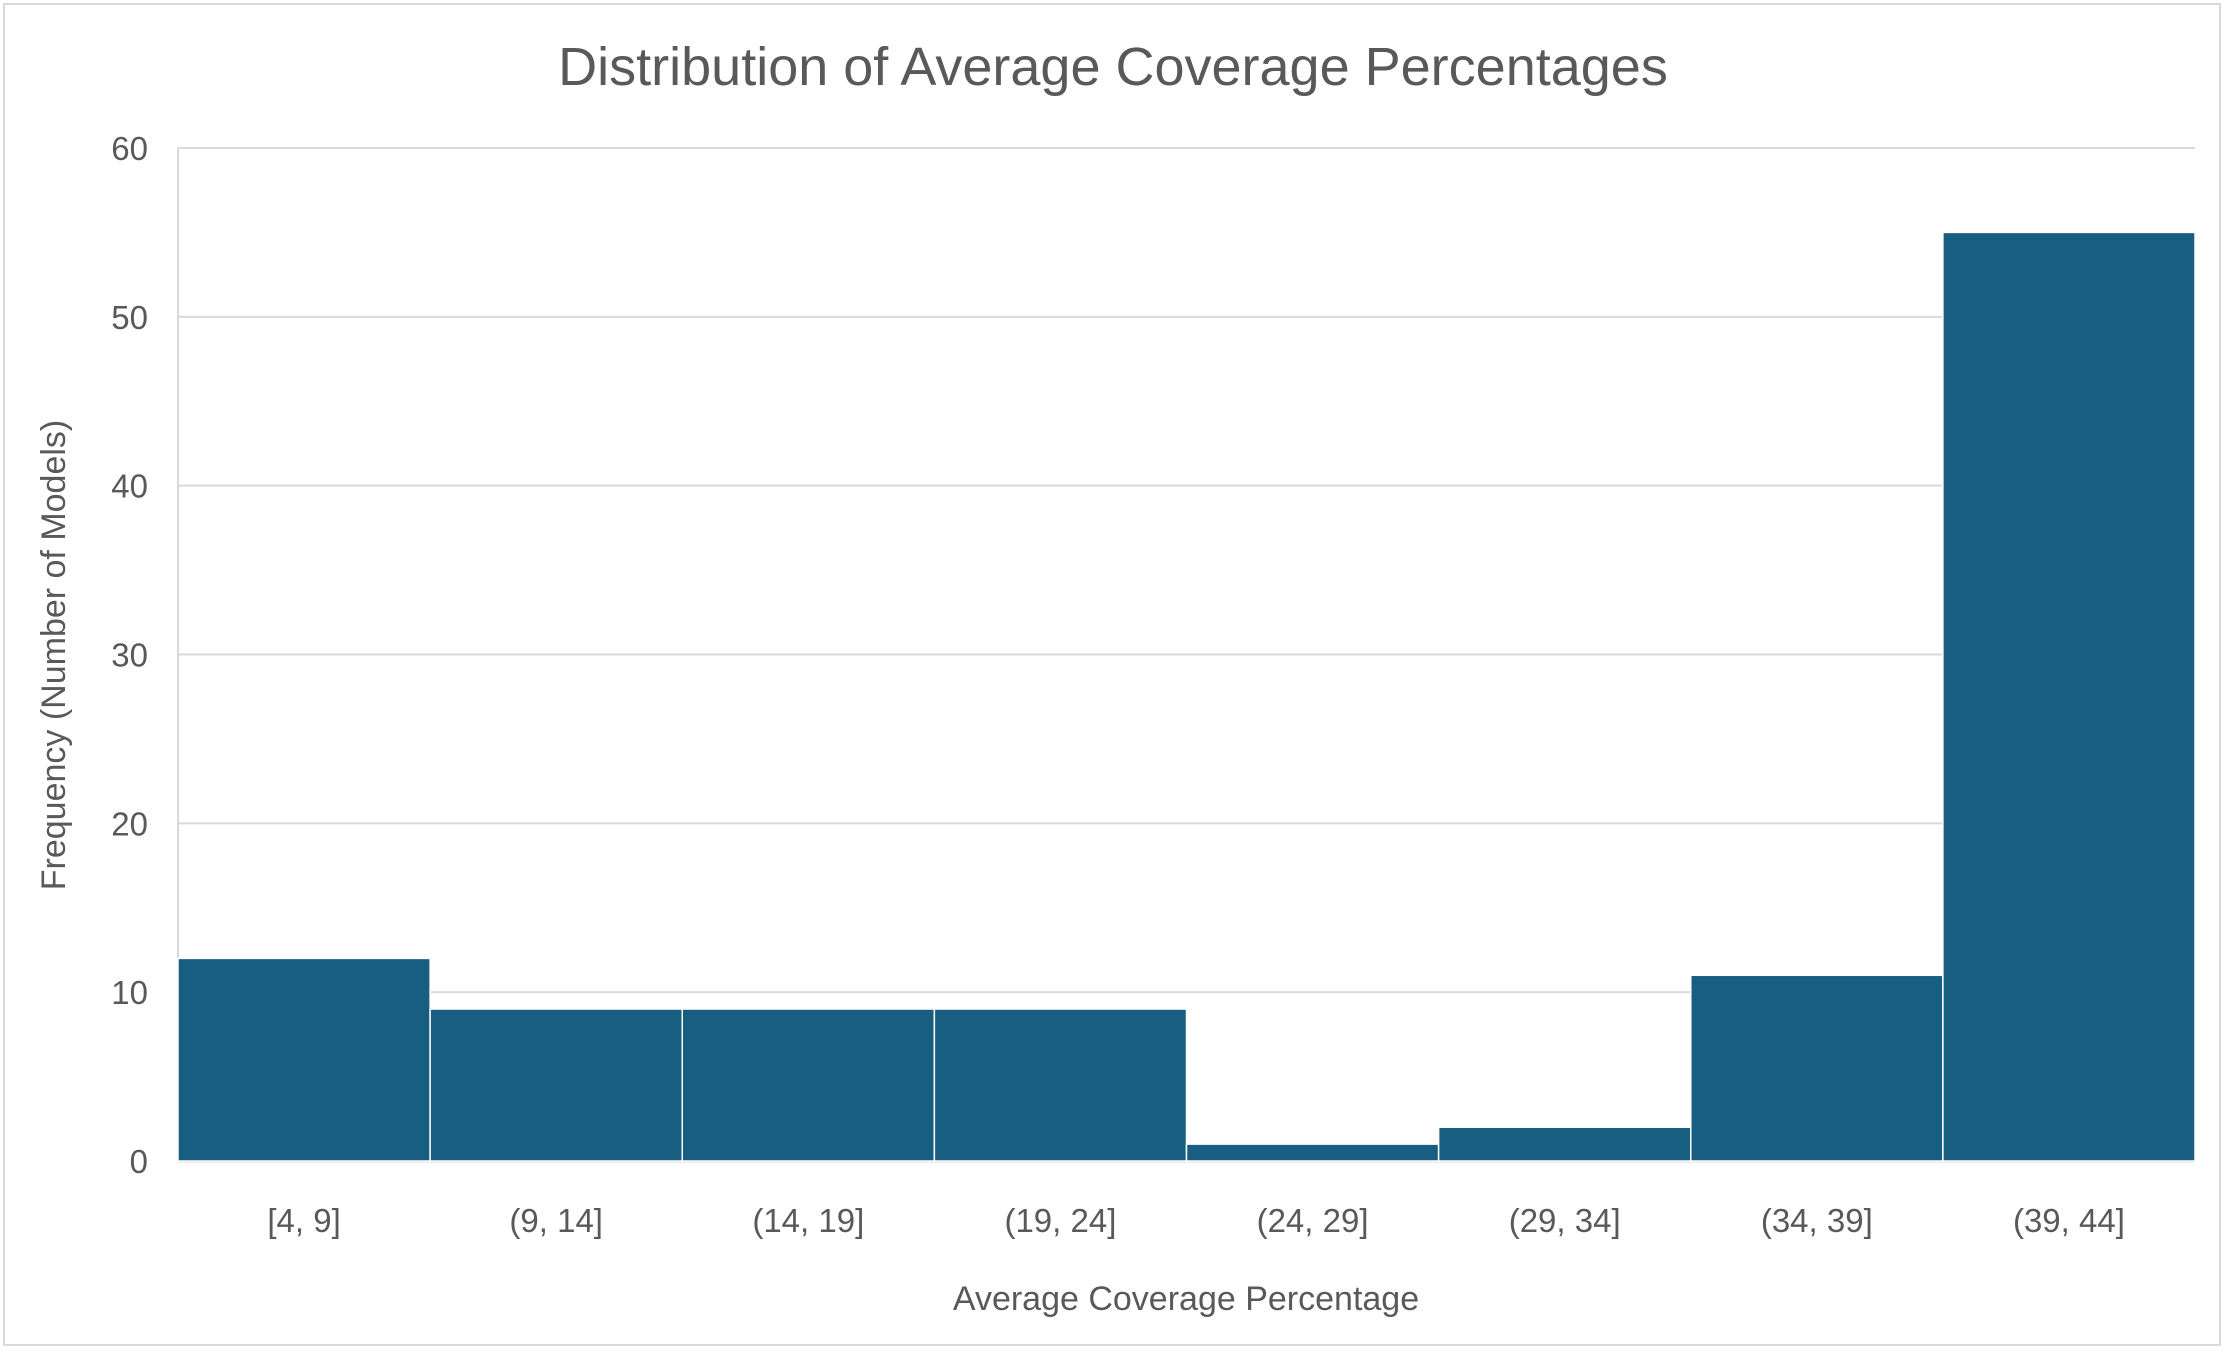 Image resolution: width=2227 pixels, height=1352 pixels. I want to click on x-tick-label: (14, 19], so click(808, 1220).